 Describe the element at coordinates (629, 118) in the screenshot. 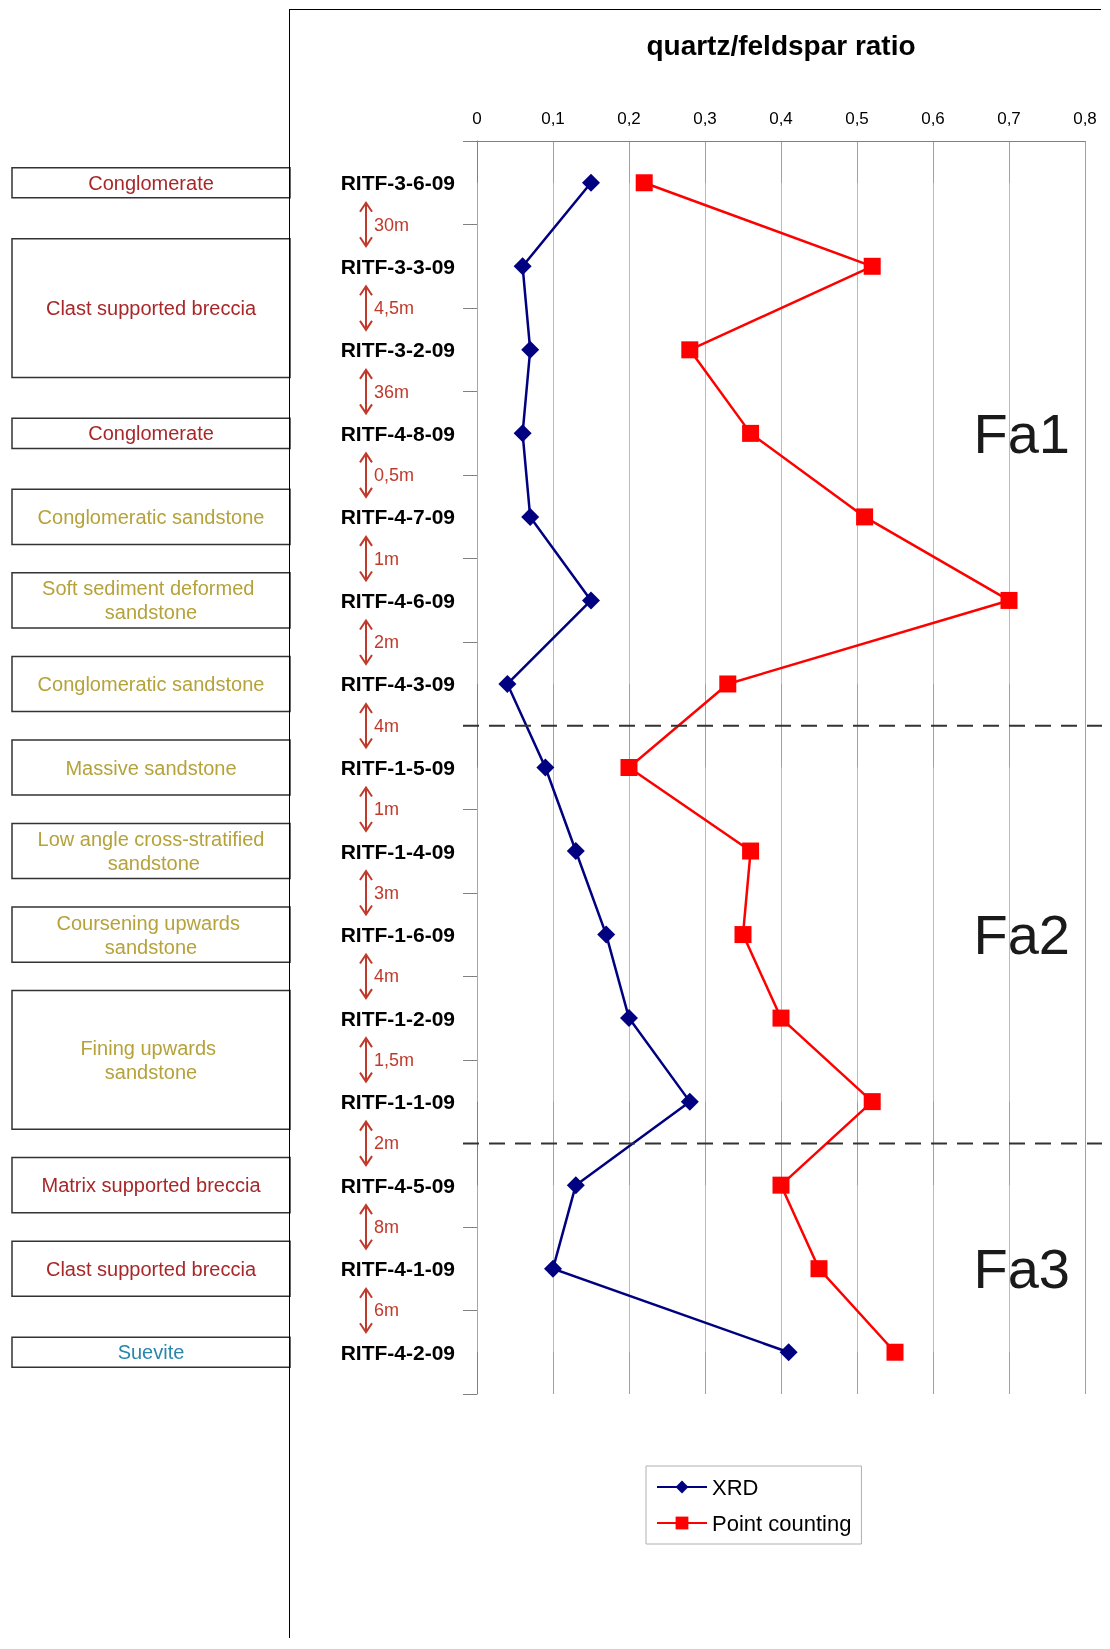

I see `x-tick-label: 0,2` at that location.